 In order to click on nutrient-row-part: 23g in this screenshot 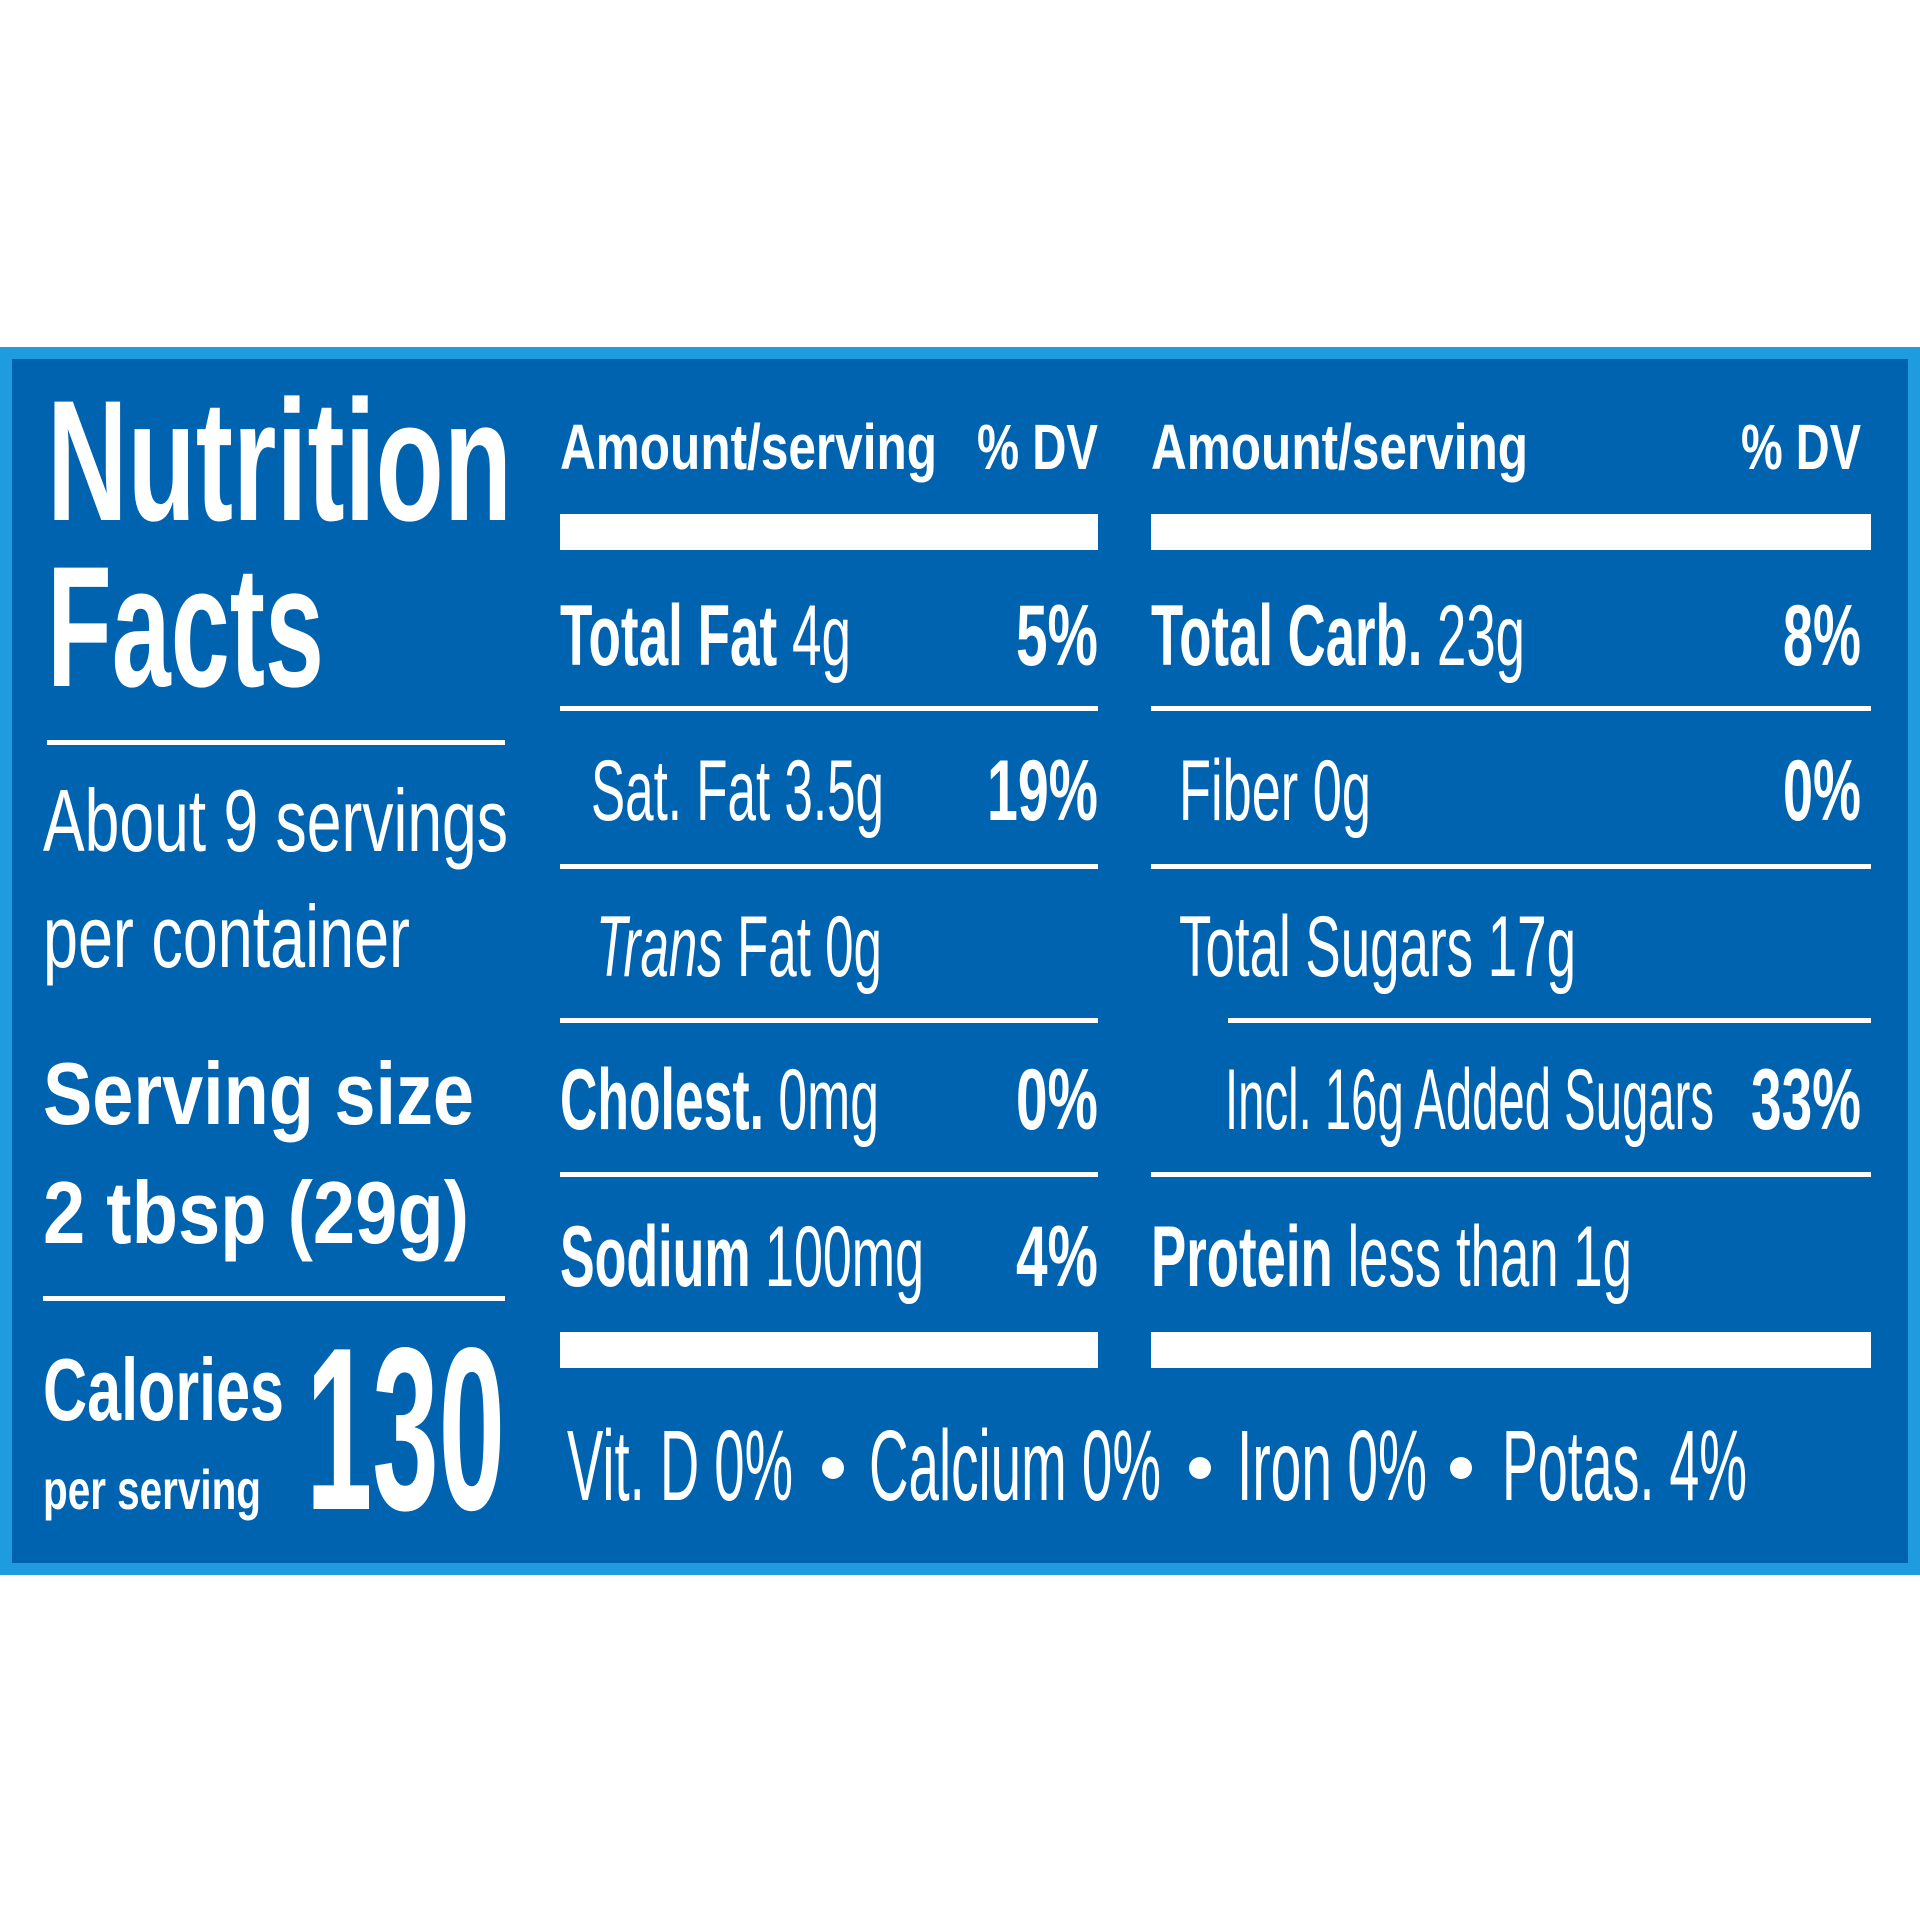, I will do `click(1481, 636)`.